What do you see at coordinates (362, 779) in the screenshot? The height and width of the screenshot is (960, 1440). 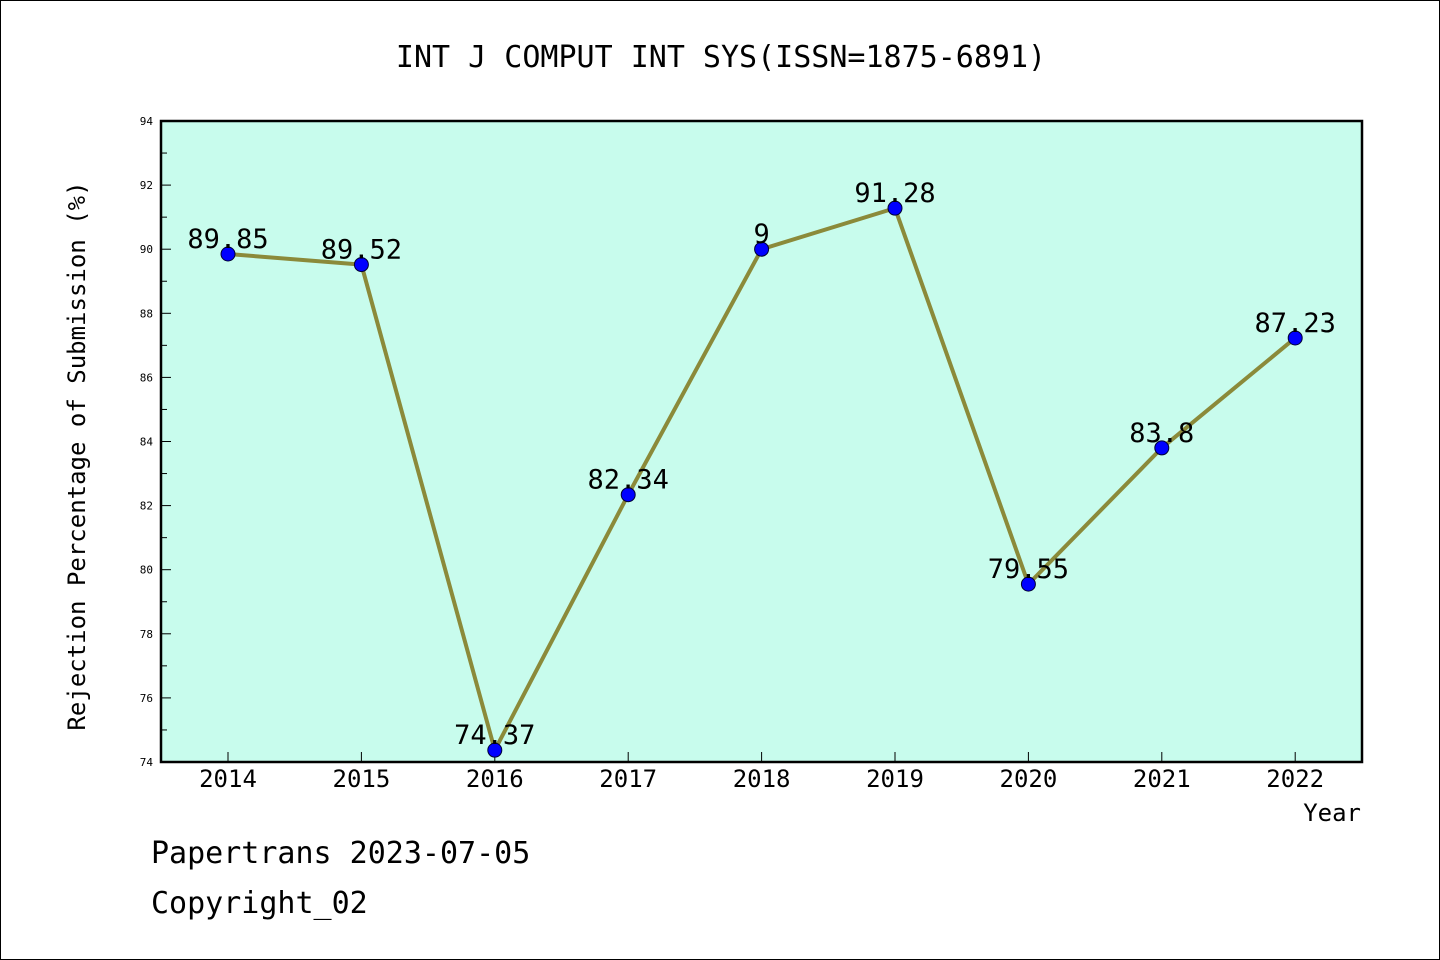 I see `x-tick-label: 2015` at bounding box center [362, 779].